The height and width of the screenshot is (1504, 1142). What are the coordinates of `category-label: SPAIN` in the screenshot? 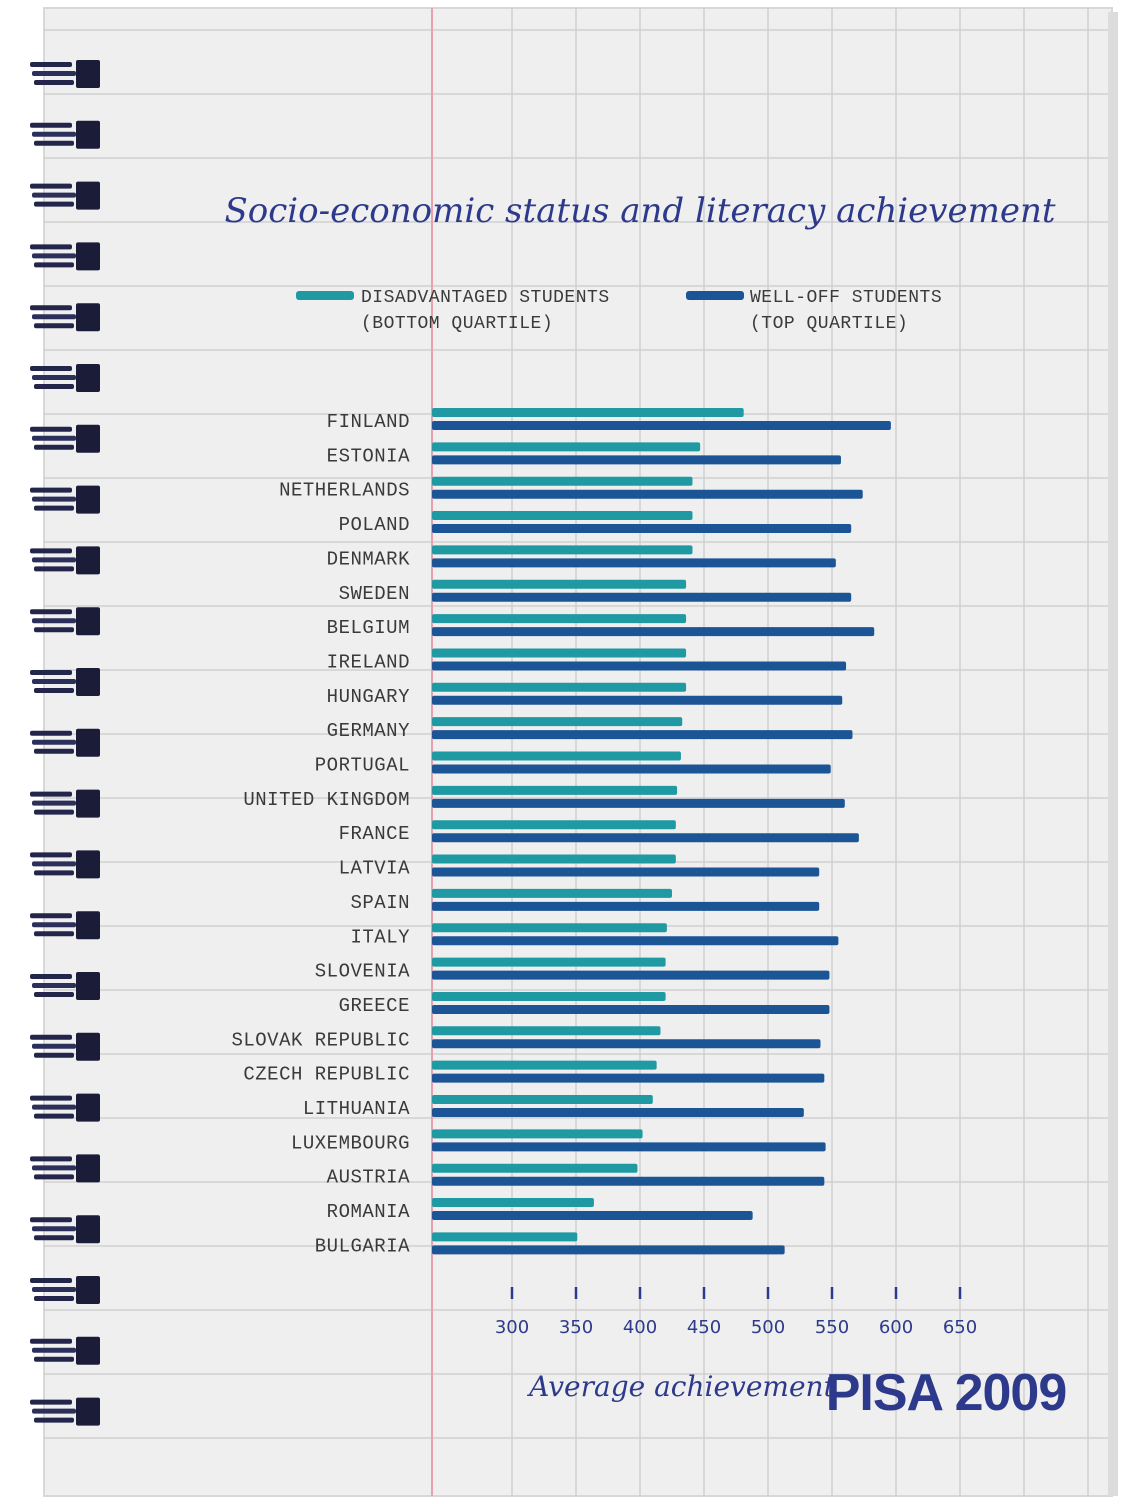 It's located at (380, 903).